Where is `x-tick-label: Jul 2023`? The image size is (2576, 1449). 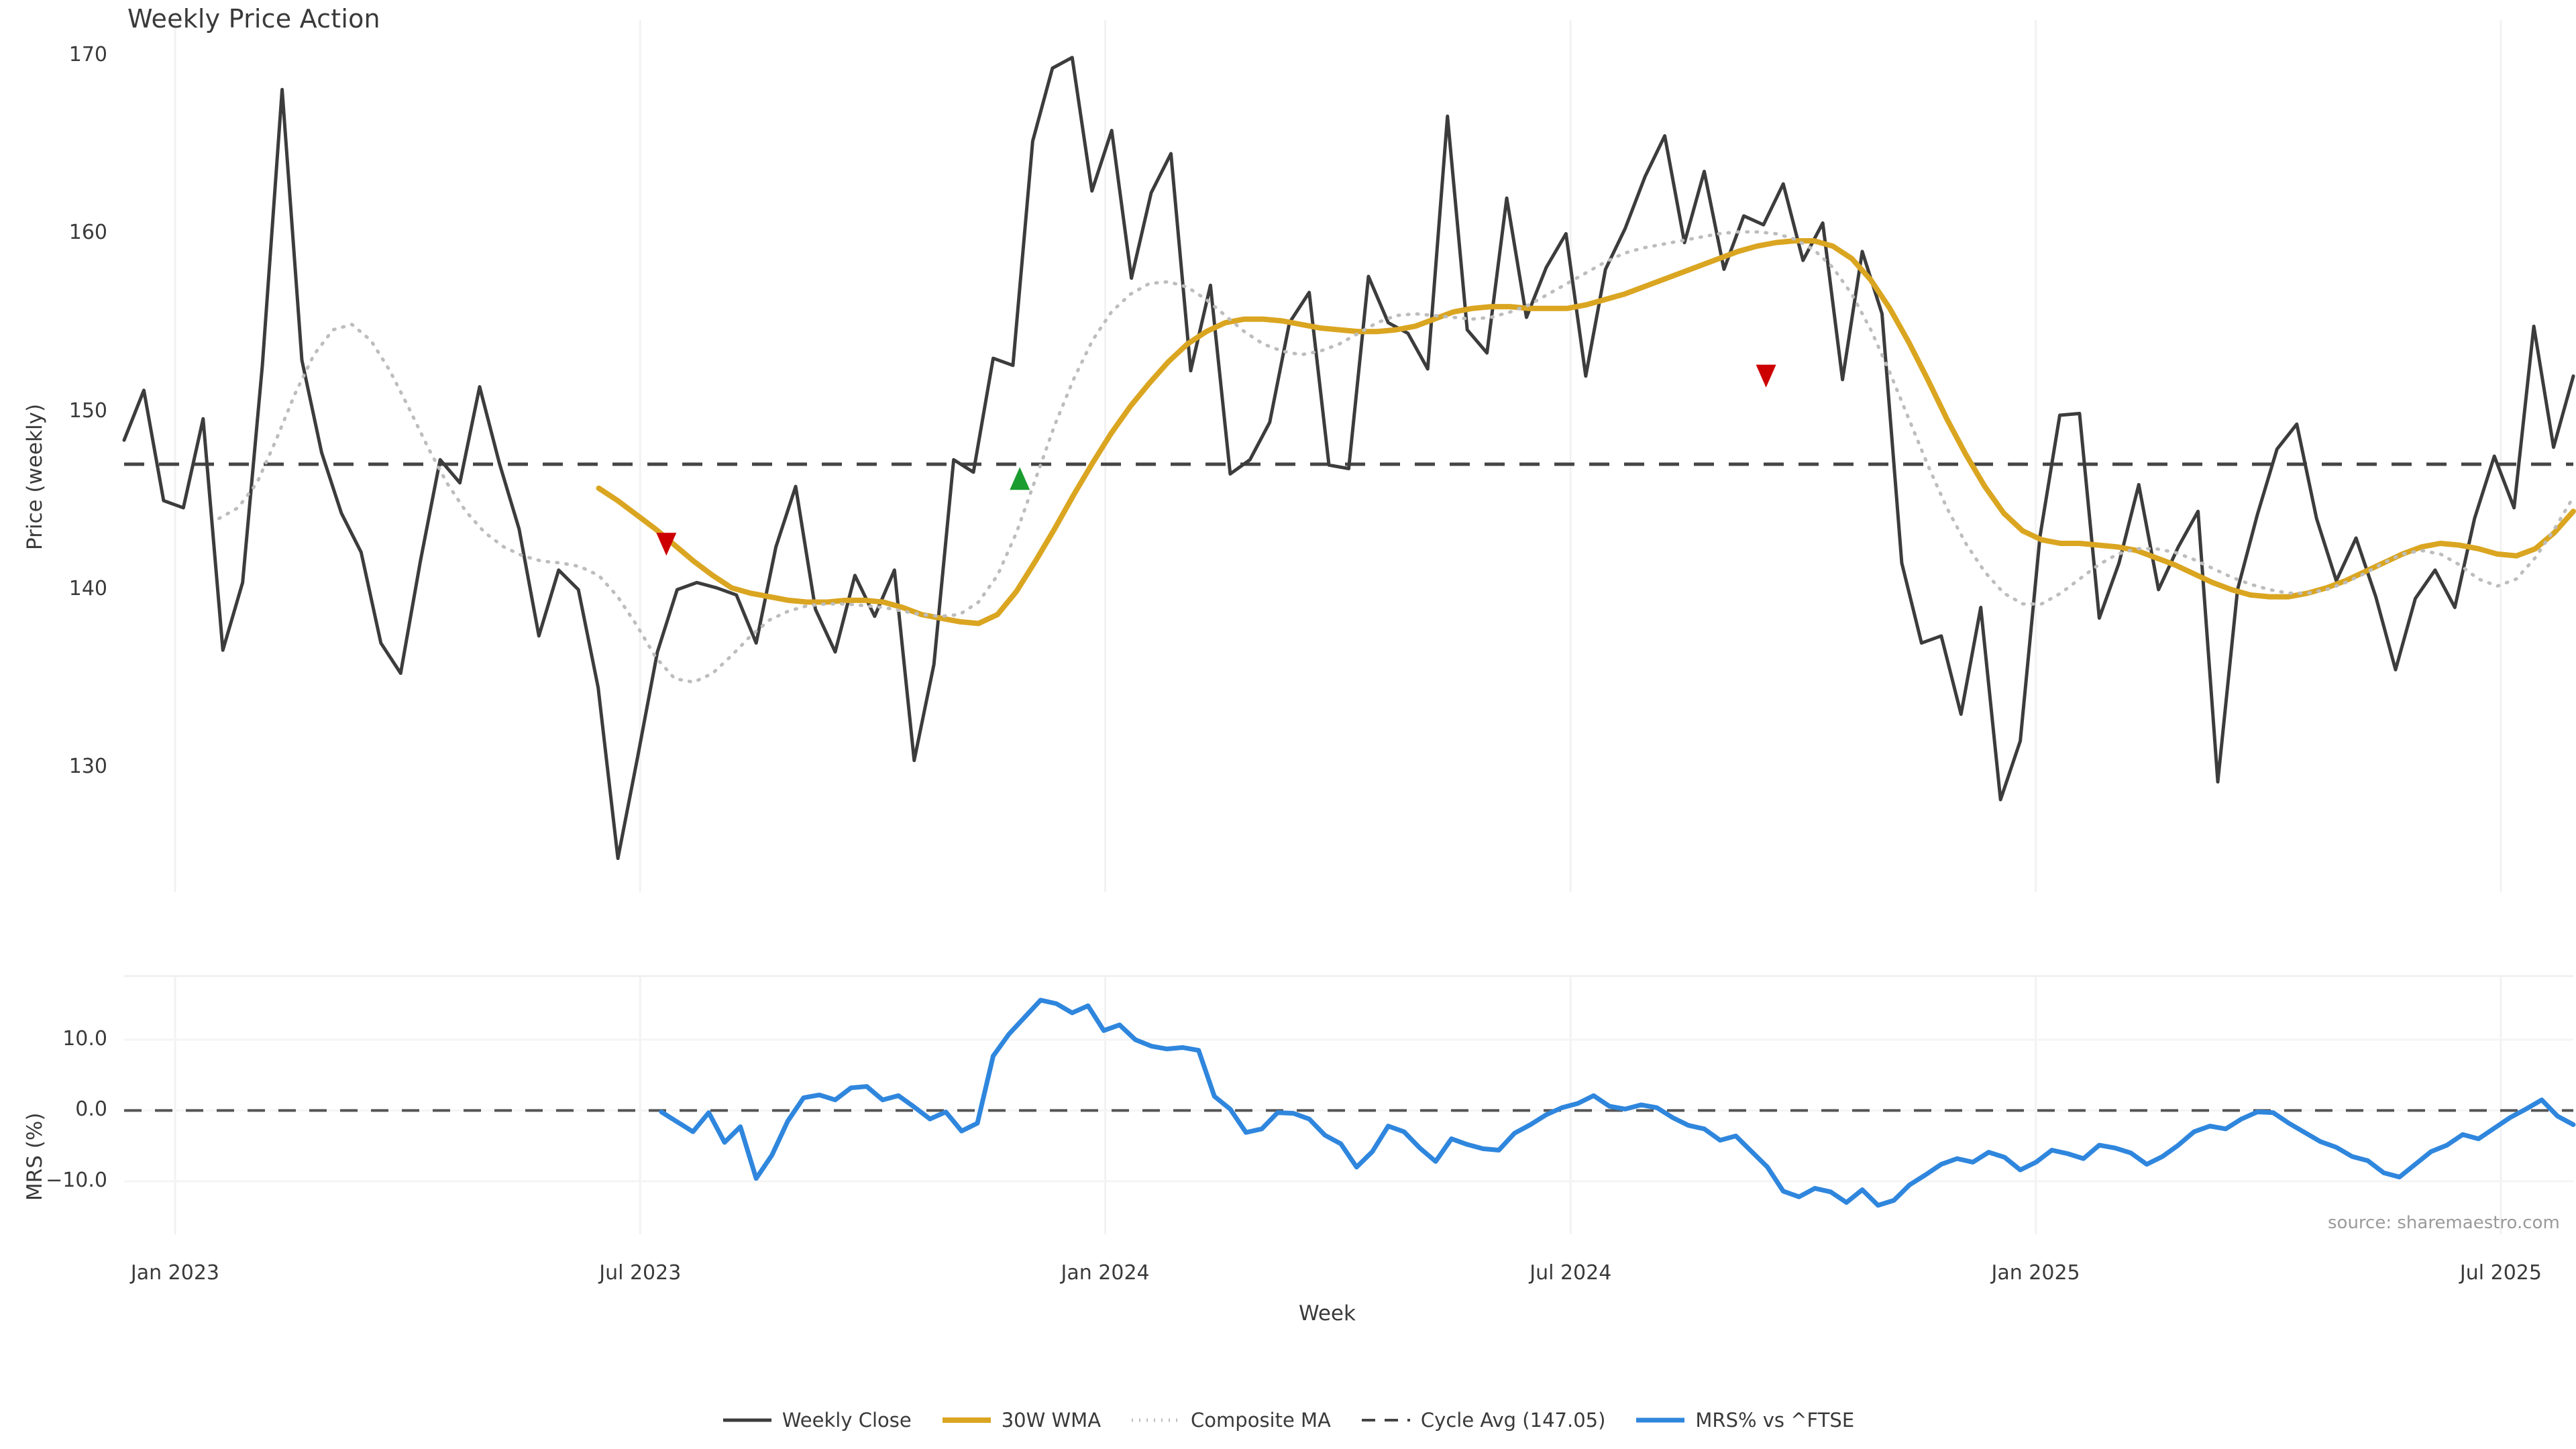 x-tick-label: Jul 2023 is located at coordinates (640, 1273).